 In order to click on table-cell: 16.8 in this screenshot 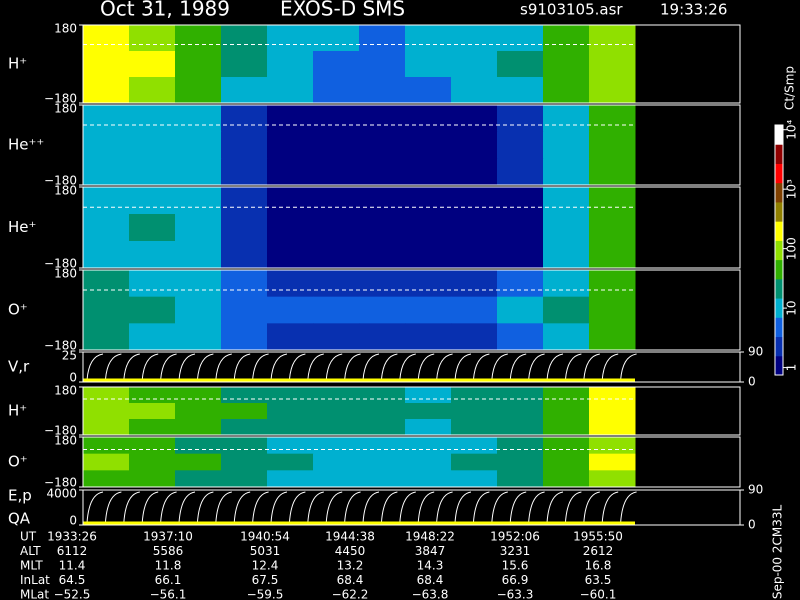, I will do `click(598, 566)`.